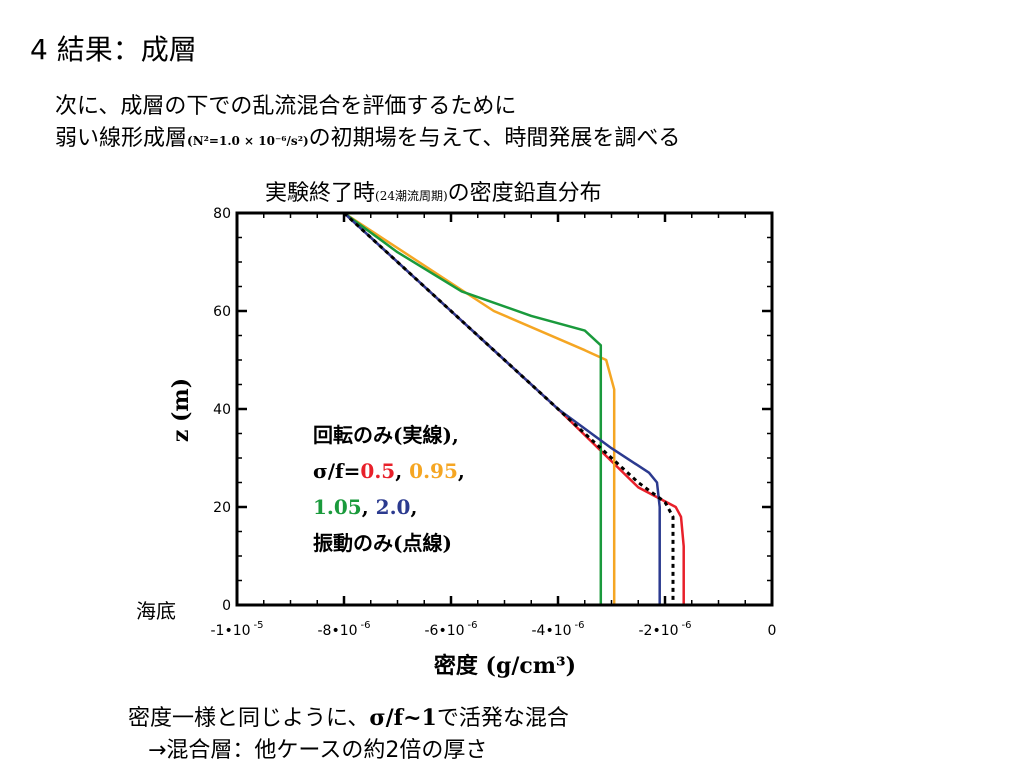 The height and width of the screenshot is (768, 1024). Describe the element at coordinates (181, 410) in the screenshot. I see `y-axis-label: z (m)` at that location.